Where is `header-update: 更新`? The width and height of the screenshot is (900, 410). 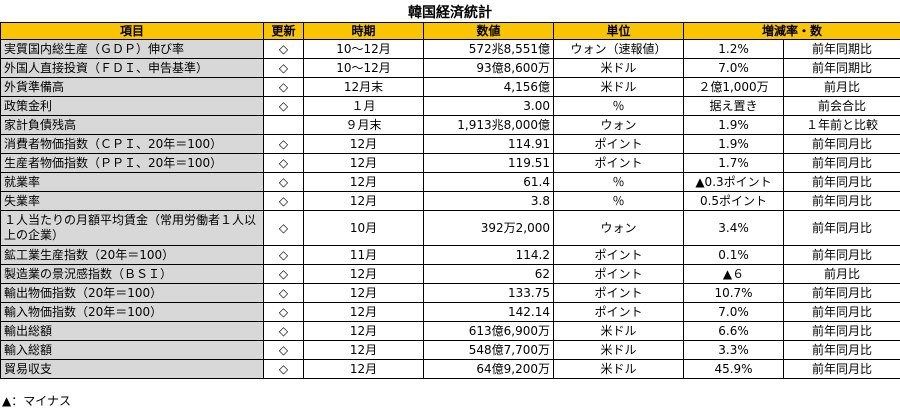
header-update: 更新 is located at coordinates (283, 31).